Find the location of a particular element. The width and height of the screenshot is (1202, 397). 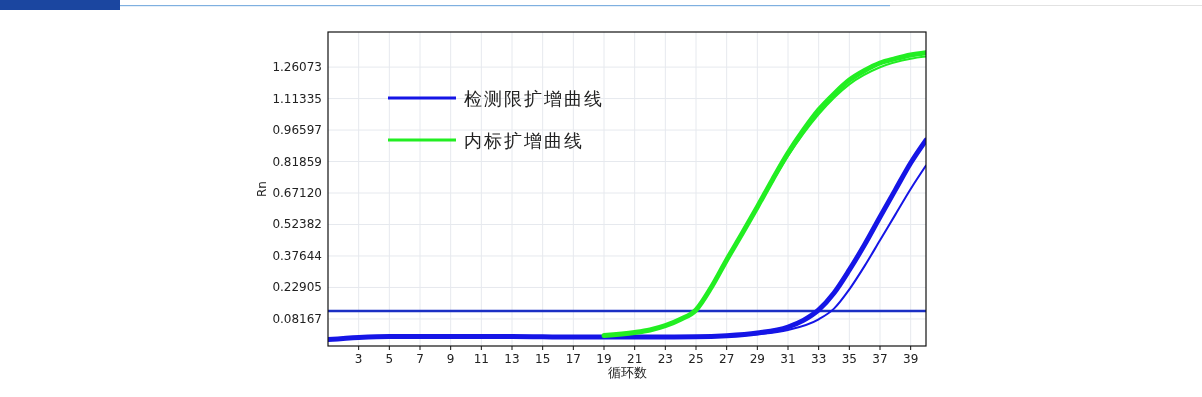

x-axis-title: 循环数 is located at coordinates (627, 372).